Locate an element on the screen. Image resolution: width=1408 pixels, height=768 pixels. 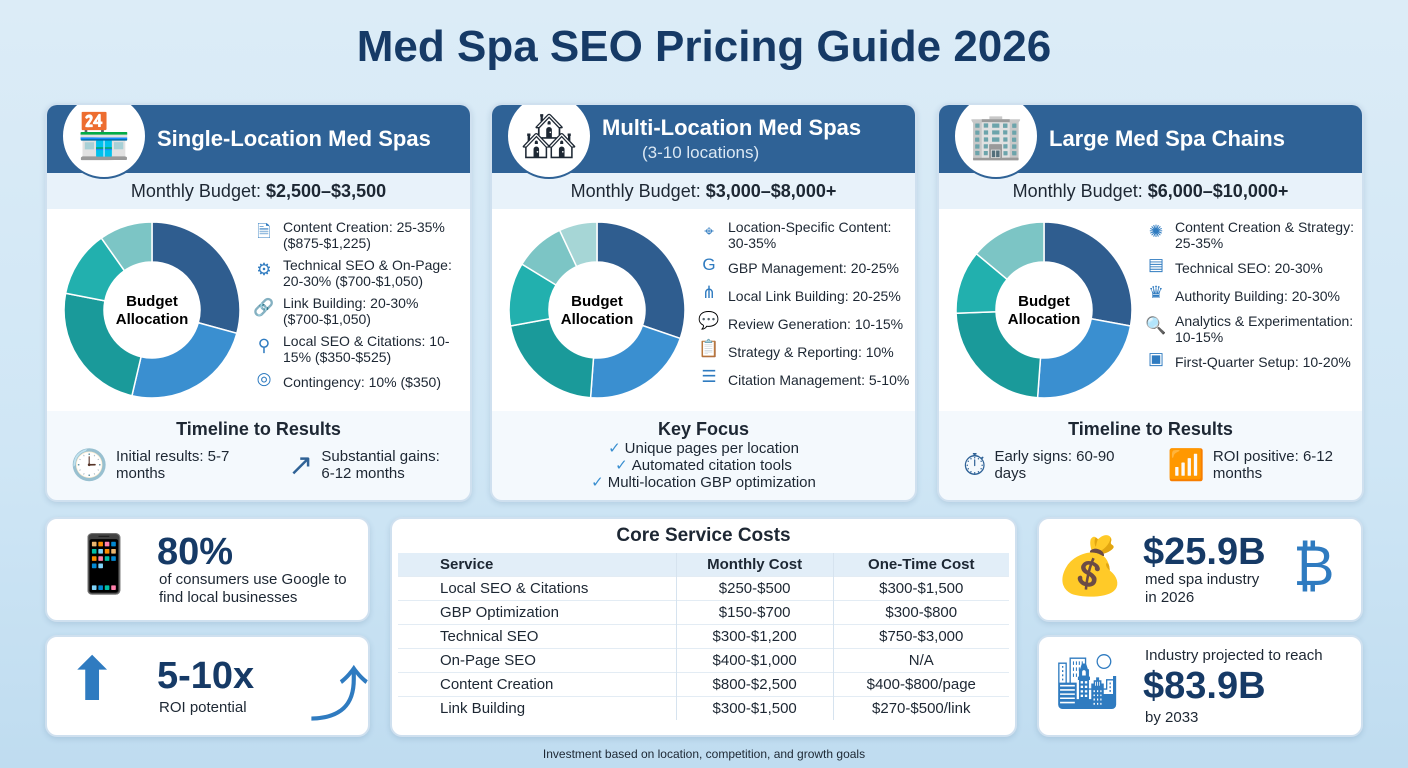
monthly-budget: Monthly Budget: $3,000–$8,000+ is located at coordinates (703, 191).